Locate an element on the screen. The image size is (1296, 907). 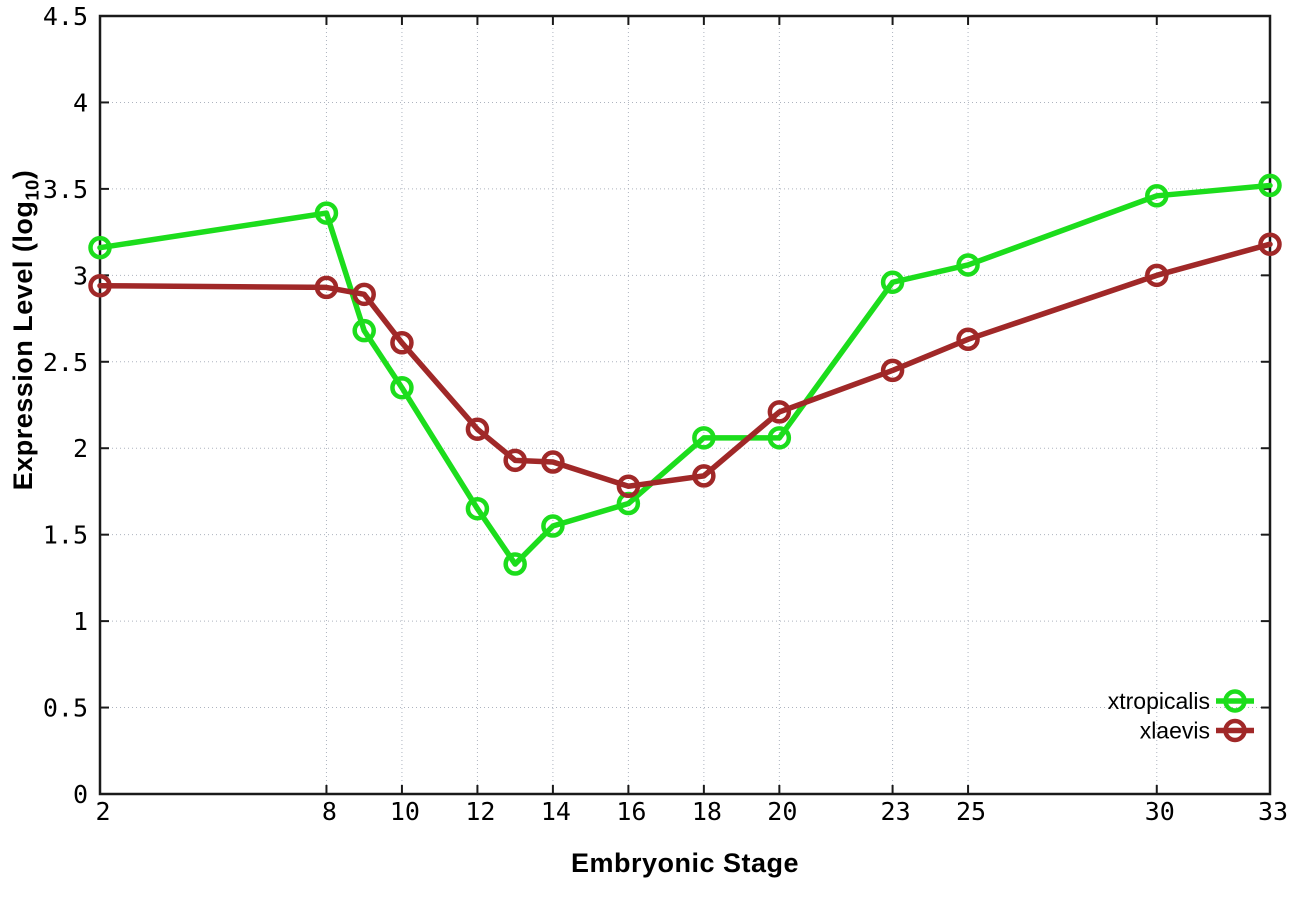
x-tick-label-14: 14 is located at coordinates (556, 811).